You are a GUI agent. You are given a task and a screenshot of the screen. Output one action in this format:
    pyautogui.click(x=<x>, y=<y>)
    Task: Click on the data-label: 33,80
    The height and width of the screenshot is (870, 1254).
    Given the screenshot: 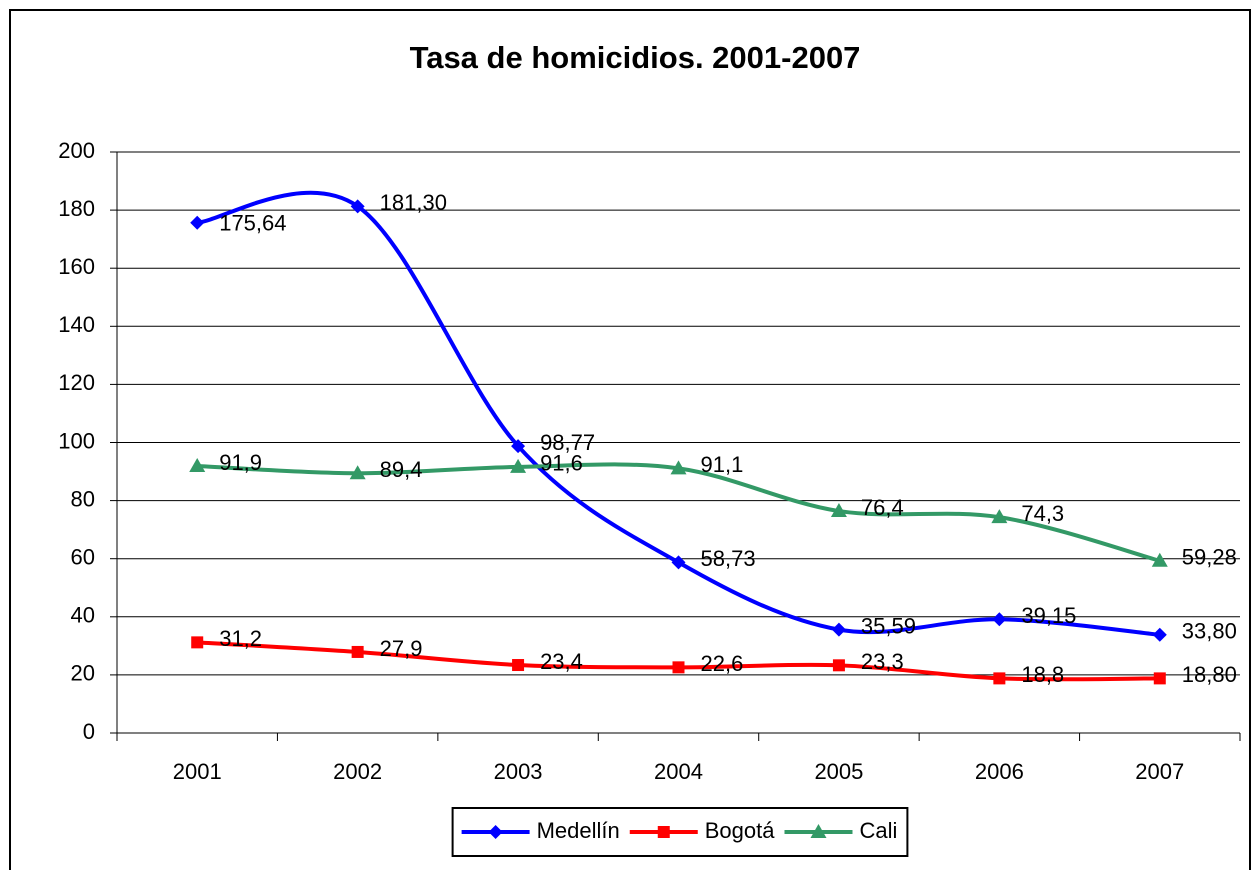 What is the action you would take?
    pyautogui.click(x=1209, y=631)
    